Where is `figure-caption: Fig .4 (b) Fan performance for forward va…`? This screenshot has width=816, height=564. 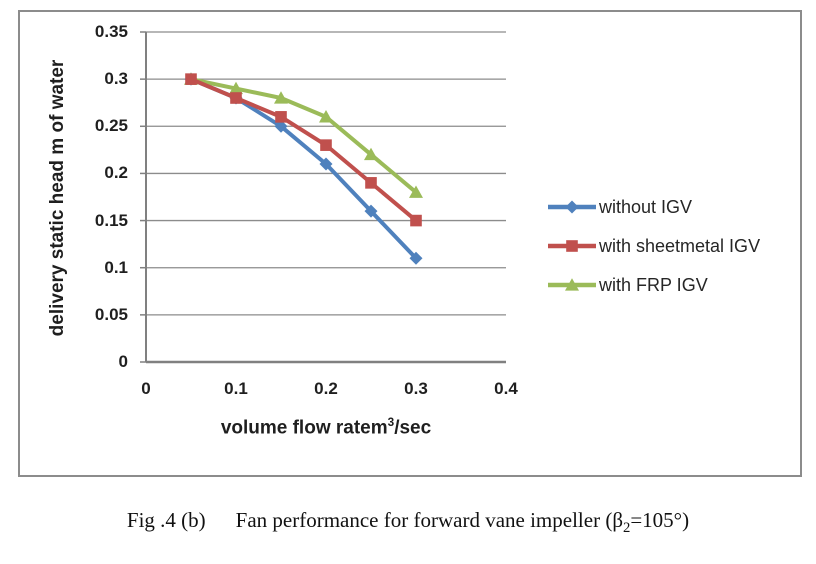 figure-caption: Fig .4 (b) Fan performance for forward va… is located at coordinates (408, 522).